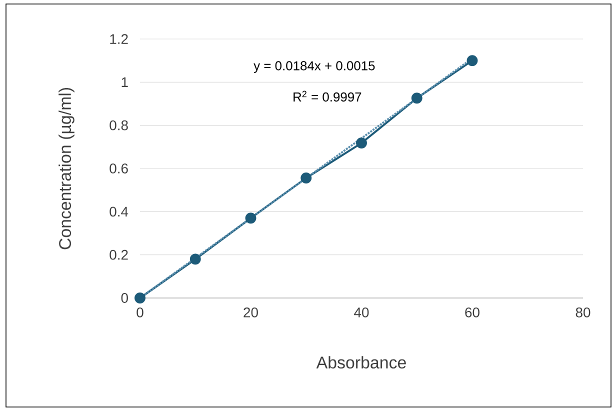  Describe the element at coordinates (251, 312) in the screenshot. I see `x-tick-label: 20` at that location.